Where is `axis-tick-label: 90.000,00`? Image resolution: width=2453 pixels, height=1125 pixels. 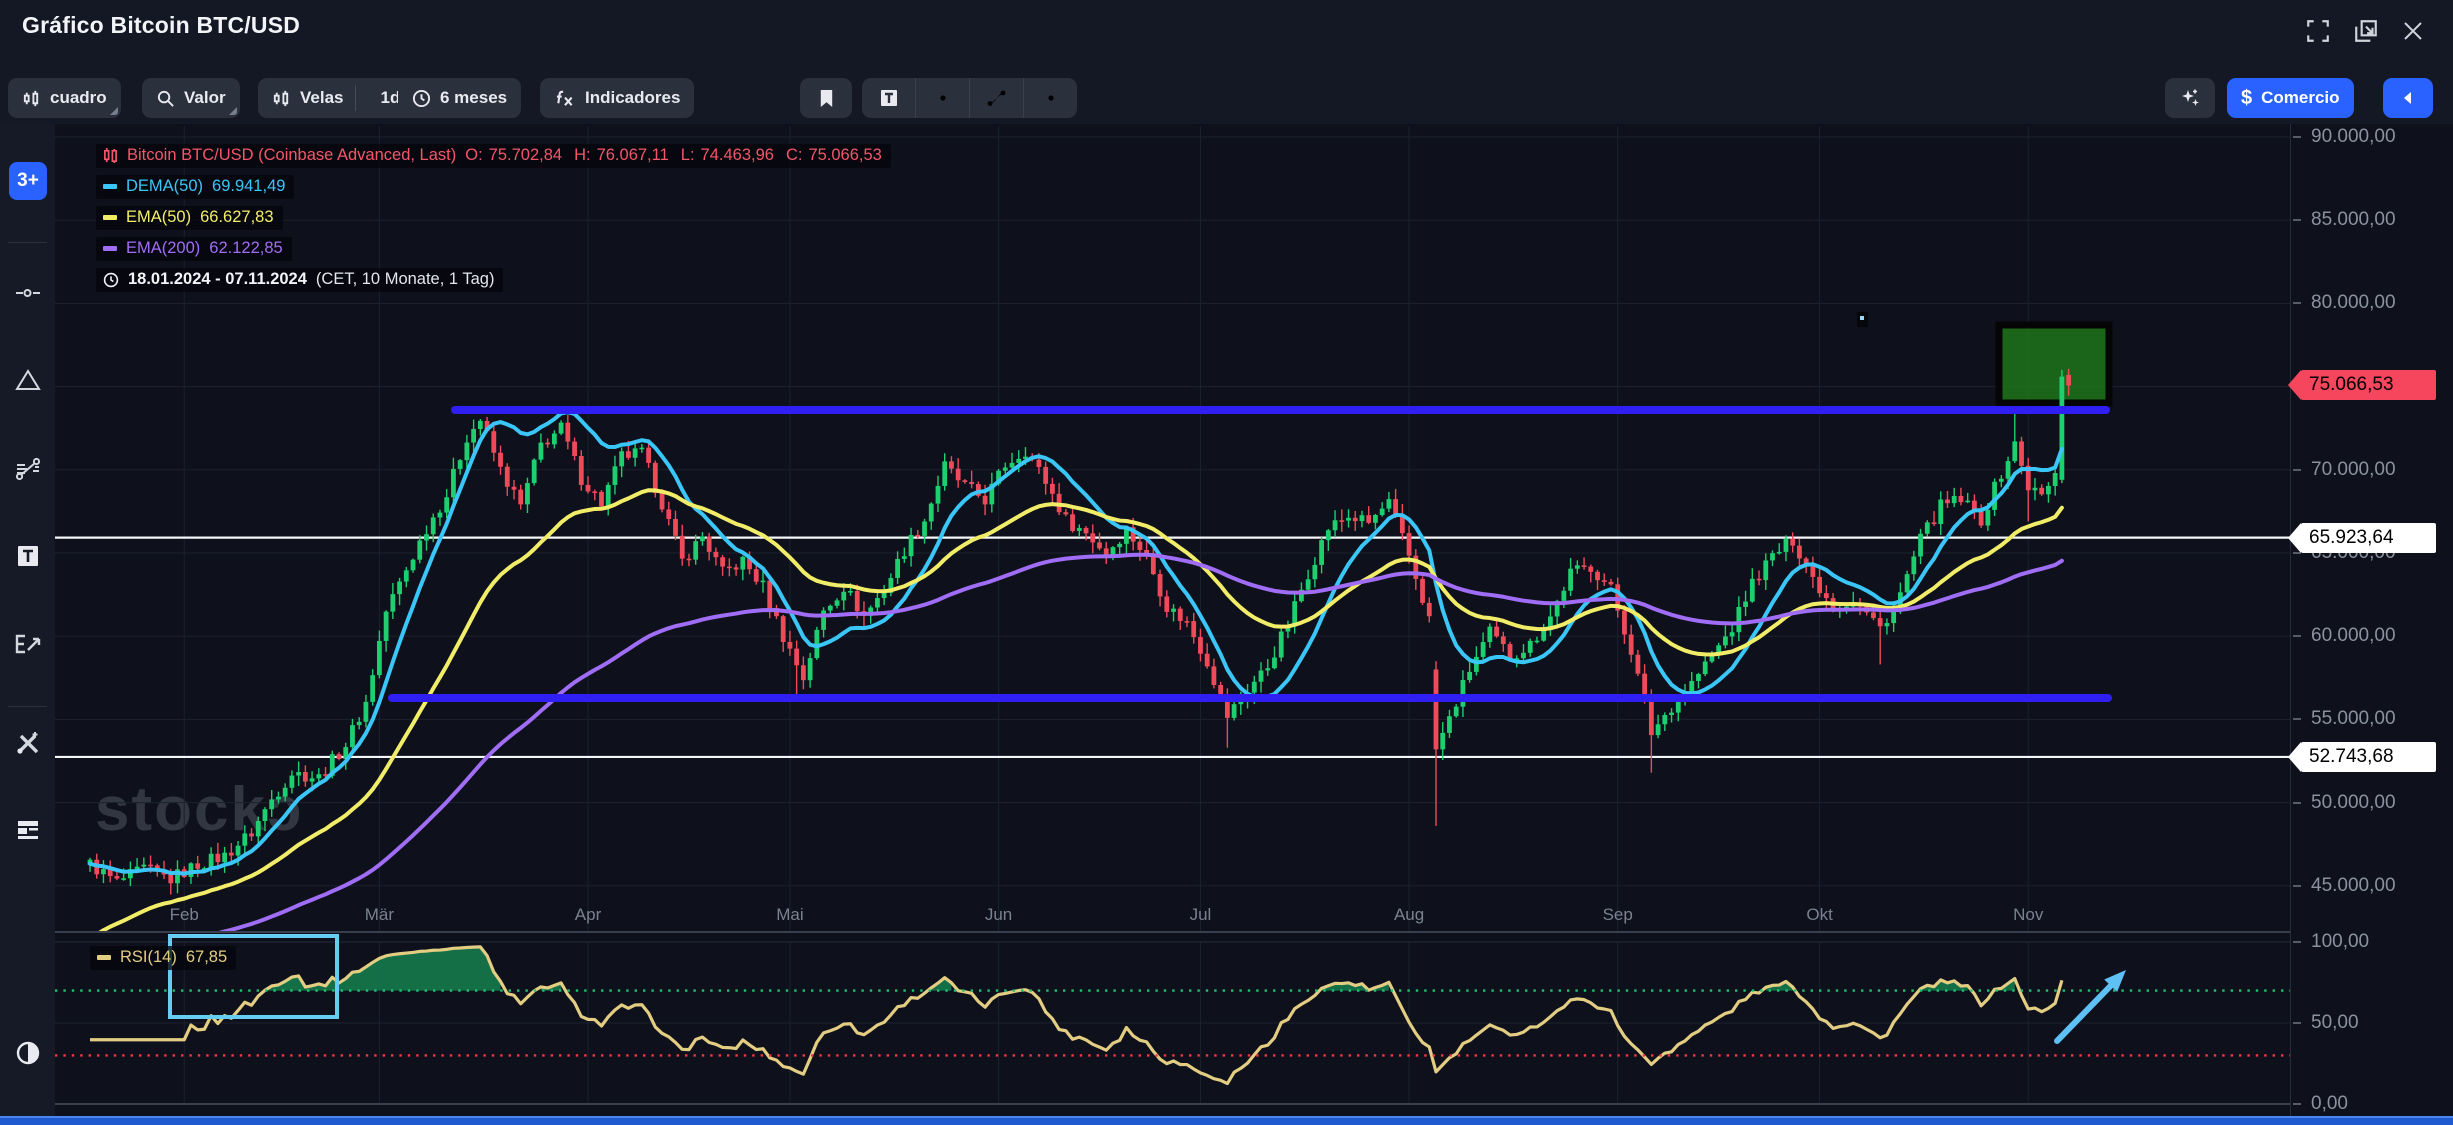
axis-tick-label: 90.000,00 is located at coordinates (2353, 136).